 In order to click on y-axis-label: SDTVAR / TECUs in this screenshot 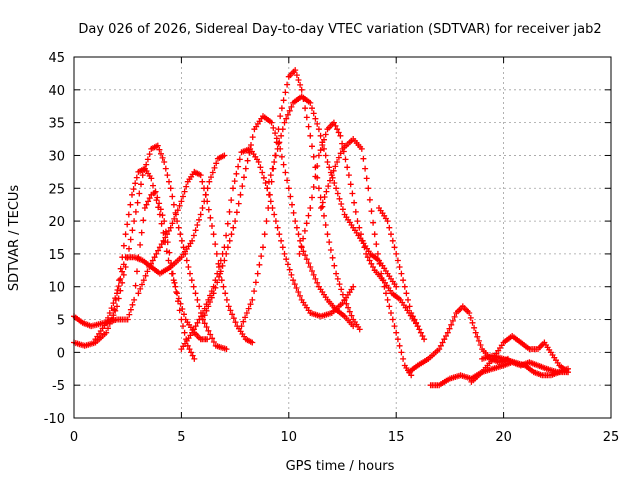, I will do `click(14, 238)`.